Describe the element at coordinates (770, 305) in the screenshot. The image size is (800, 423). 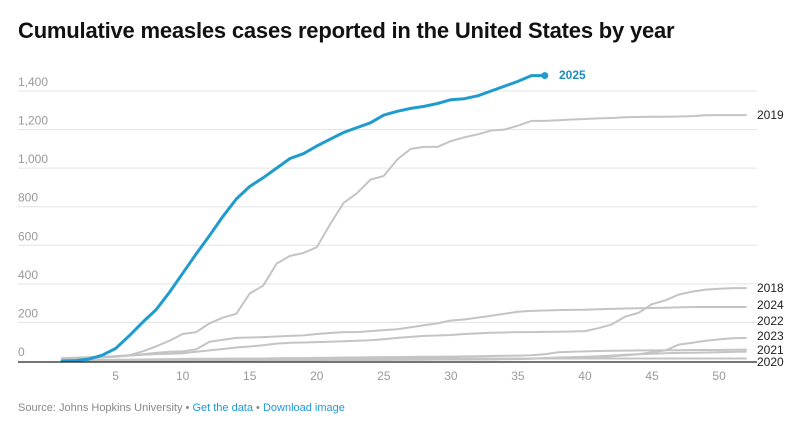
I see `series-label-2024: 2024` at that location.